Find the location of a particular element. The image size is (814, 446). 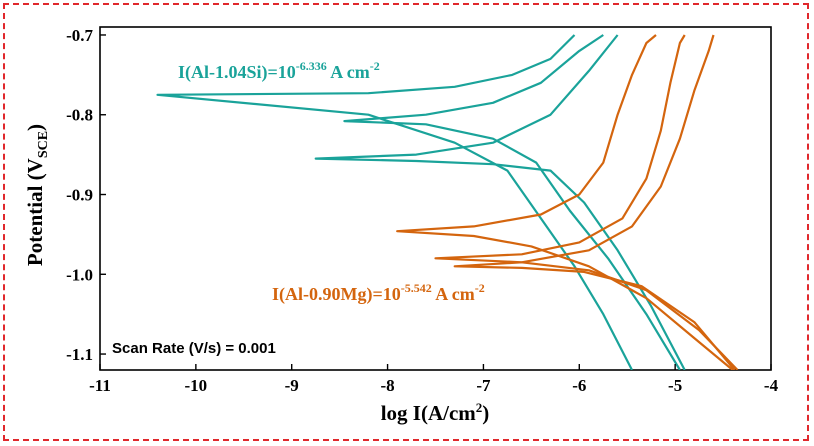

x-axis-label: log I(A/cm2) is located at coordinates (435, 412).